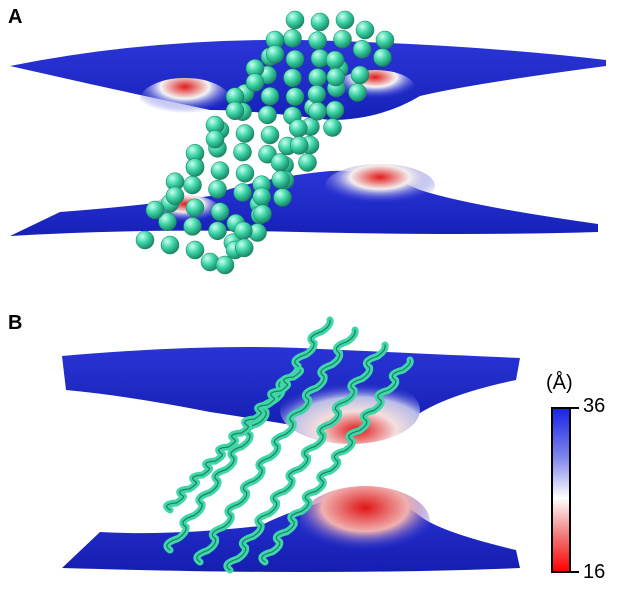 The height and width of the screenshot is (602, 618). I want to click on color-scale-bar, so click(561, 490).